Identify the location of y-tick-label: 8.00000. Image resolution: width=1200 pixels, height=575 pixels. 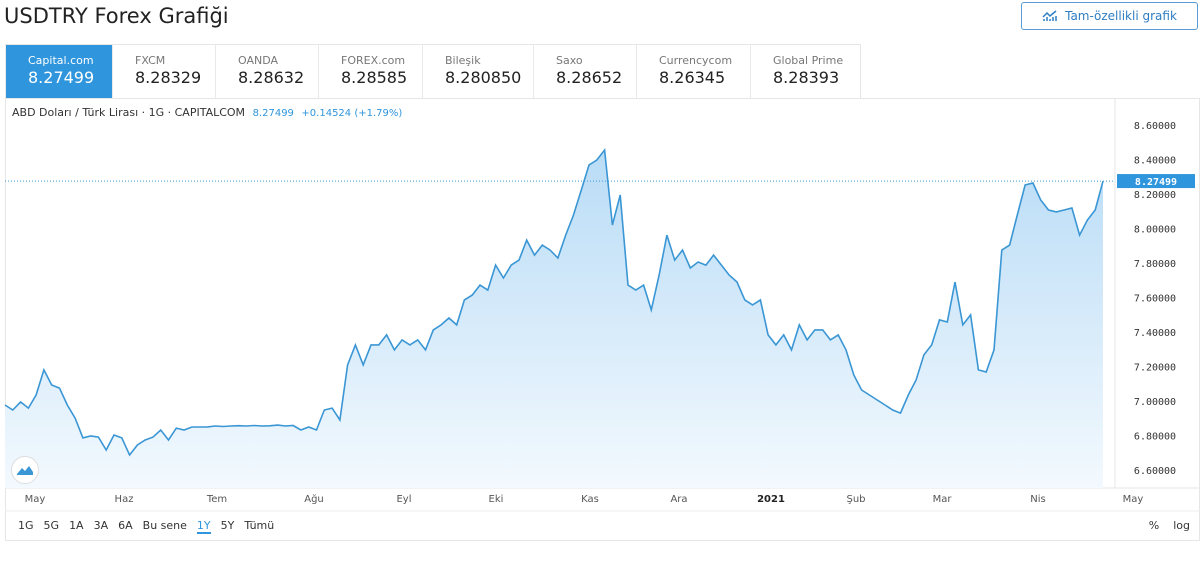
(1155, 230).